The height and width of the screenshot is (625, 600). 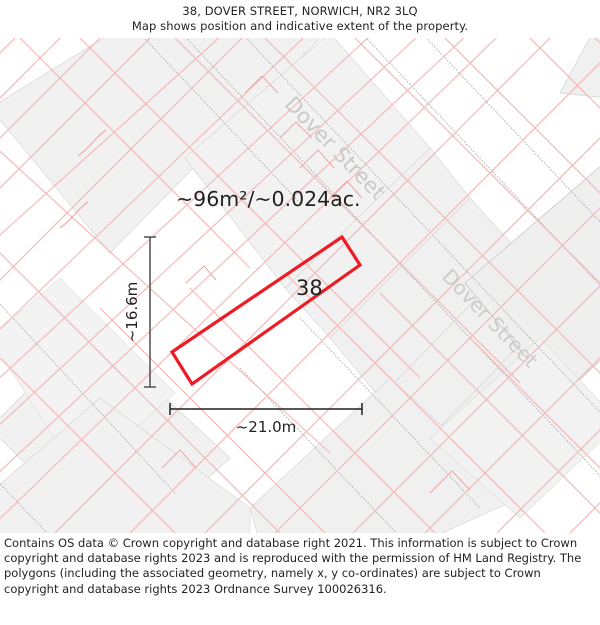 I want to click on dimension-horizontal, so click(x=266, y=409).